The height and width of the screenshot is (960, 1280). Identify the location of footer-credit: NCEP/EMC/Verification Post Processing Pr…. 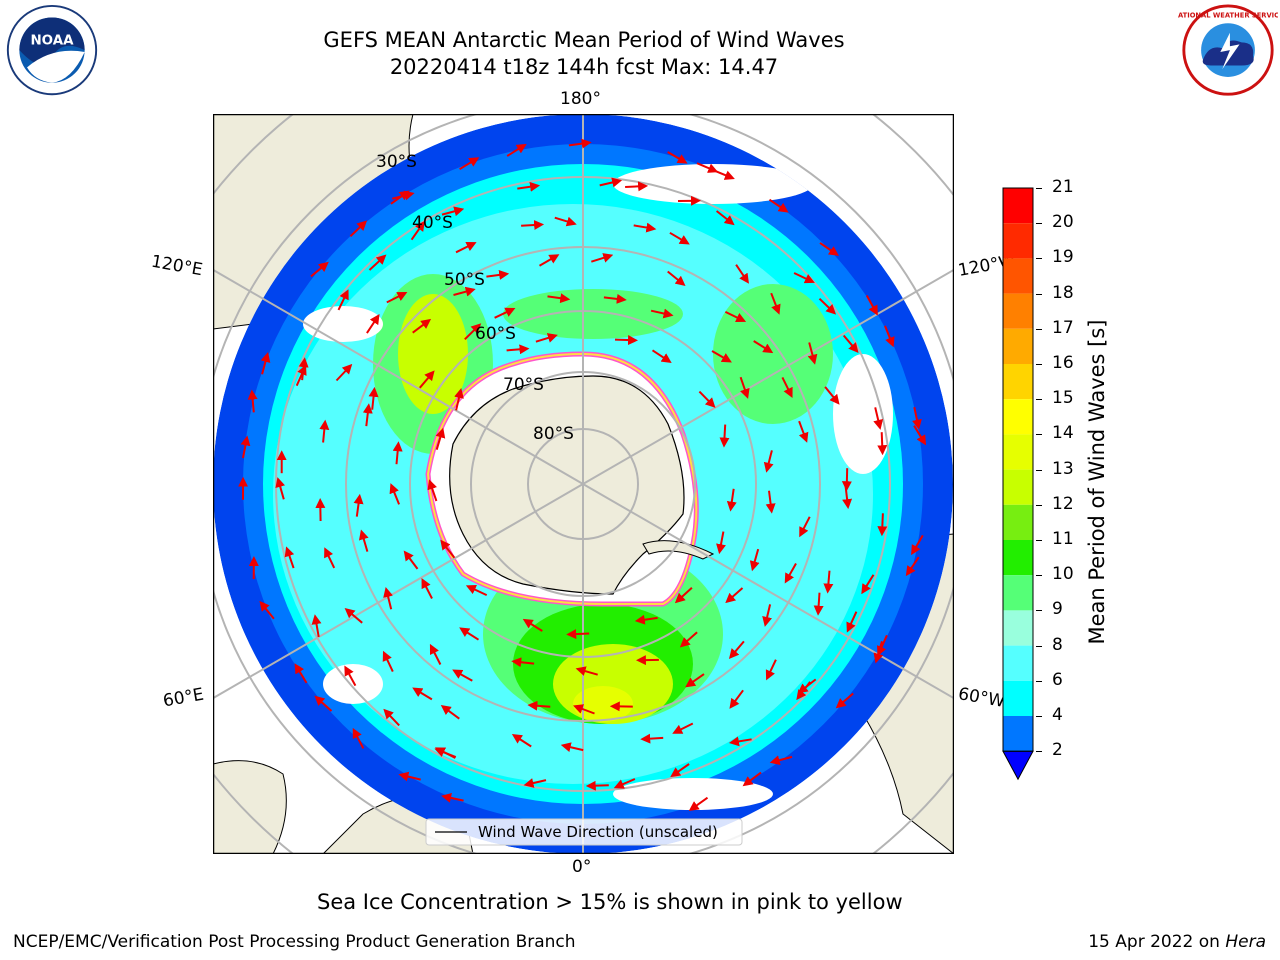
(294, 942).